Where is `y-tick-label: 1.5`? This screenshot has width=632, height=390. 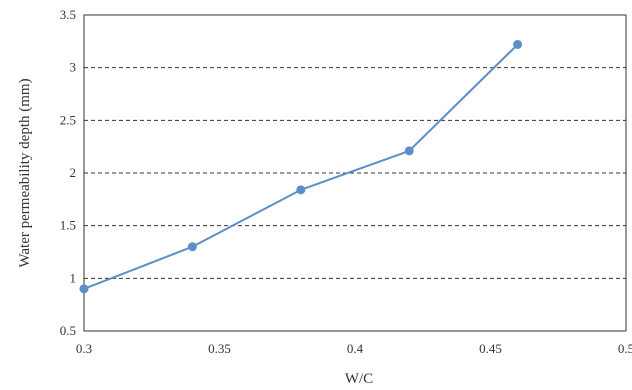
y-tick-label: 1.5 is located at coordinates (68, 225).